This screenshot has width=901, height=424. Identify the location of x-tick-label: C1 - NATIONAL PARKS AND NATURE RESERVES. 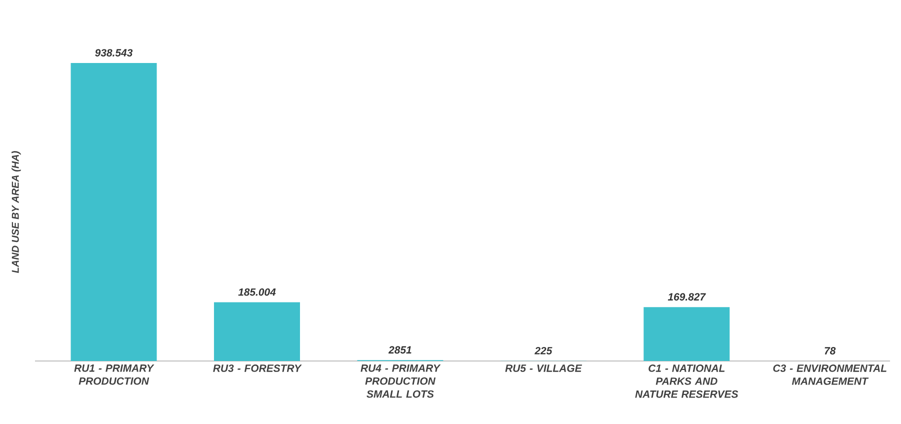
(686, 381).